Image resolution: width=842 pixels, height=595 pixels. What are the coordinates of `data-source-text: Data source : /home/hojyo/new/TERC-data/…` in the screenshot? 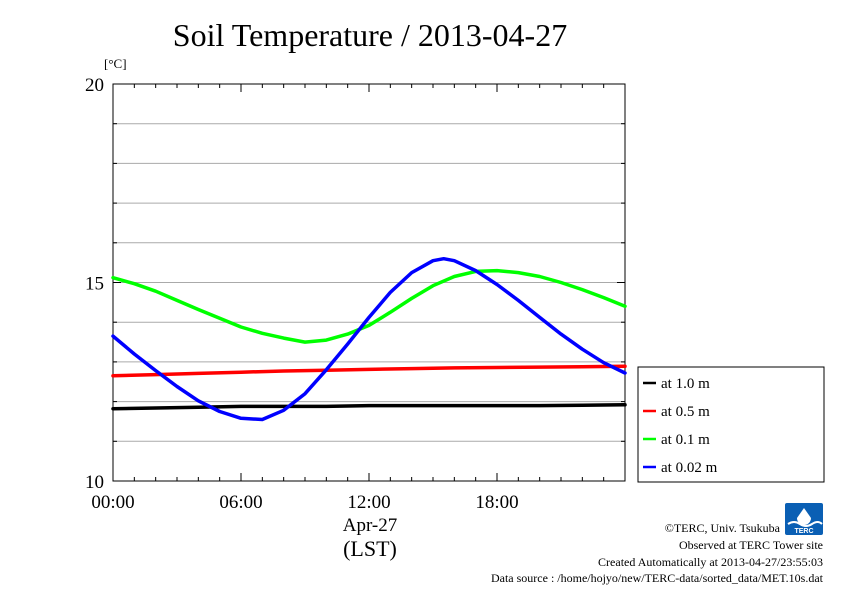 It's located at (657, 578).